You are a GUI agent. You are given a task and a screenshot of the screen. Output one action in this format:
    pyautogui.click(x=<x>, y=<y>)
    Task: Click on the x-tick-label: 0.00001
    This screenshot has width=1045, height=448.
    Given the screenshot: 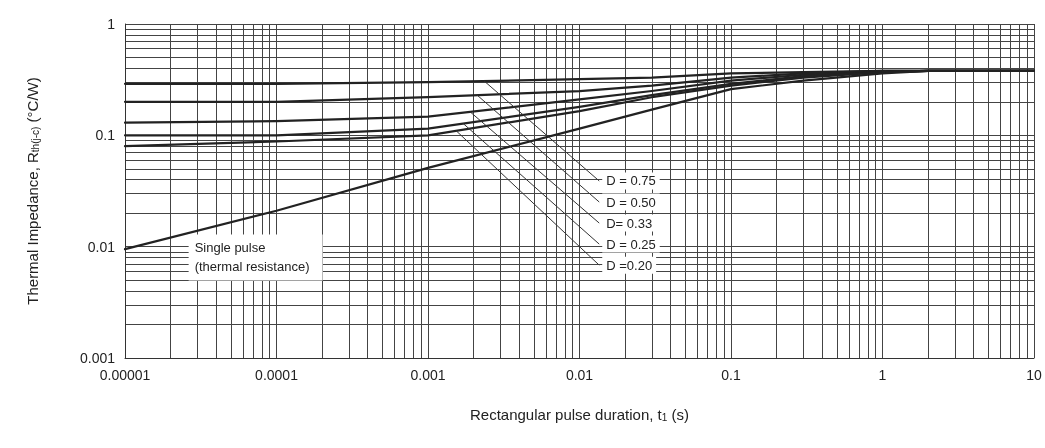 What is the action you would take?
    pyautogui.click(x=125, y=375)
    